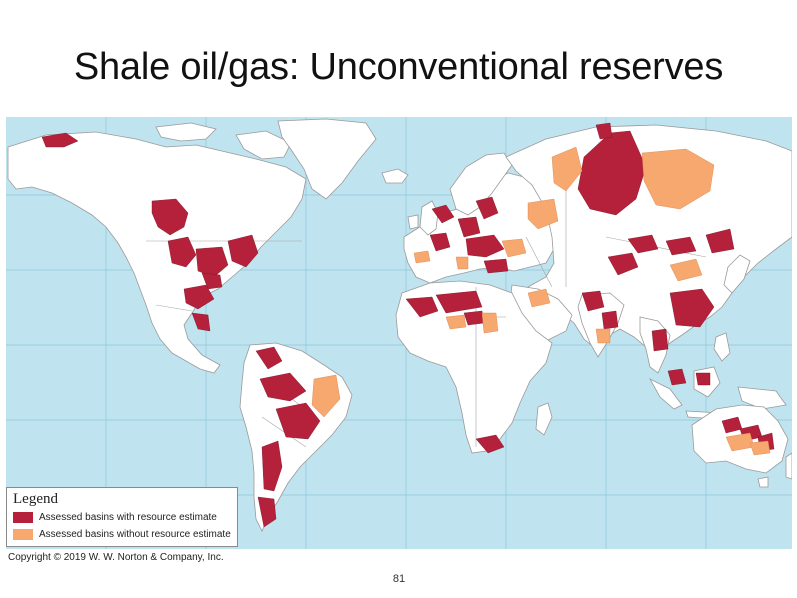 The height and width of the screenshot is (598, 797). Describe the element at coordinates (128, 517) in the screenshot. I see `legend-label-with-estimate: Assessed basins with resource estimate` at that location.